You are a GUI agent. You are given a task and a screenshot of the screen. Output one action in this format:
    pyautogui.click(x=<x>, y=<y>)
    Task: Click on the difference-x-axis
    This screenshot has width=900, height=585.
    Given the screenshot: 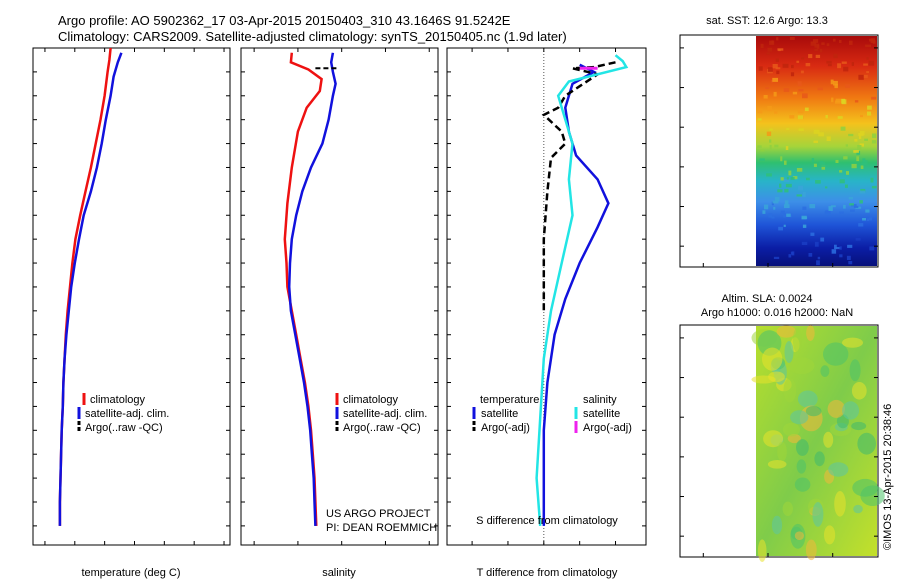 What is the action you would take?
    pyautogui.click(x=544, y=296)
    